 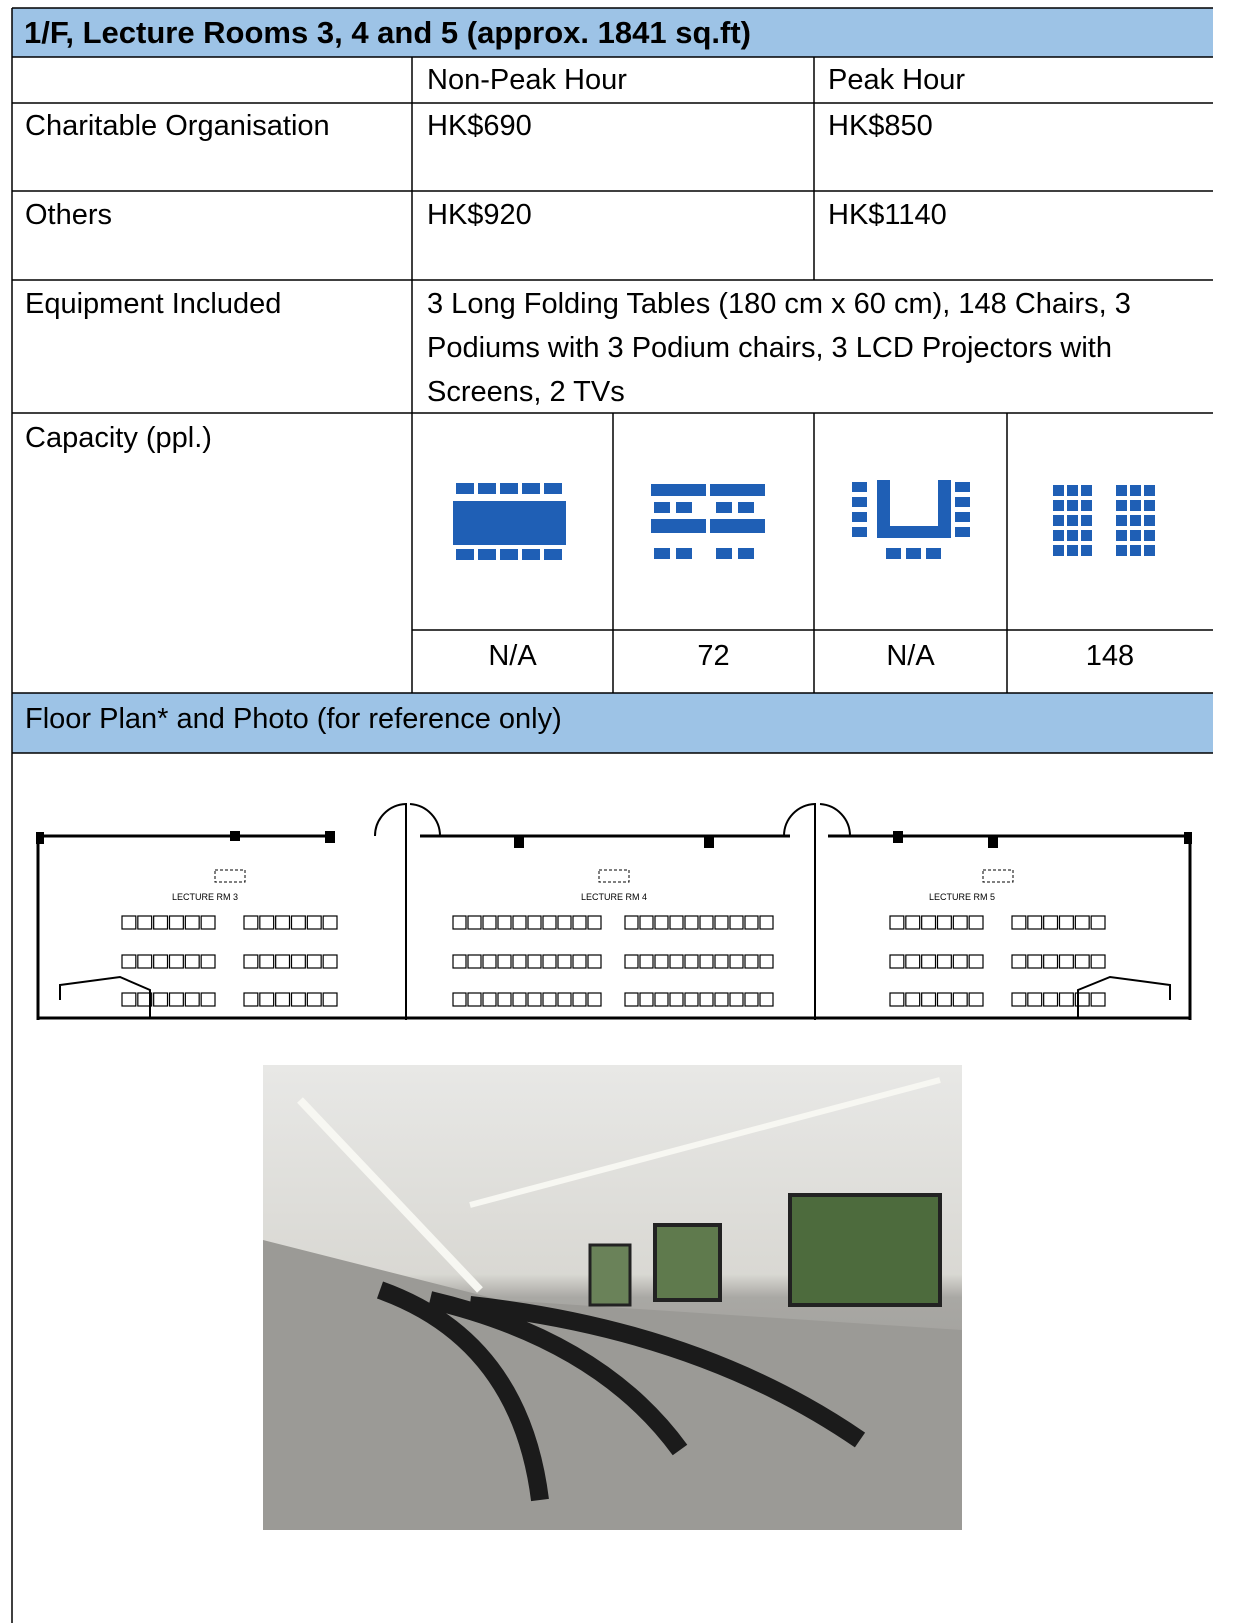 I want to click on room-label: LECTURE RM 4, so click(x=613, y=897).